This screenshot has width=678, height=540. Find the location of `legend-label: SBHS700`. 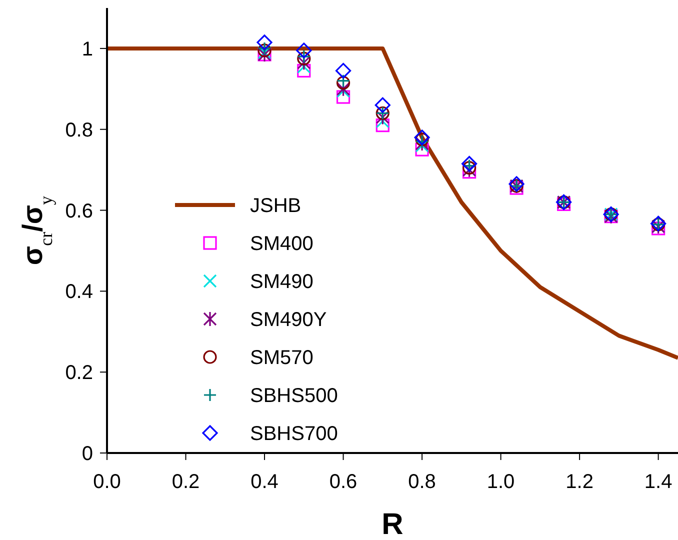

legend-label: SBHS700 is located at coordinates (294, 434).